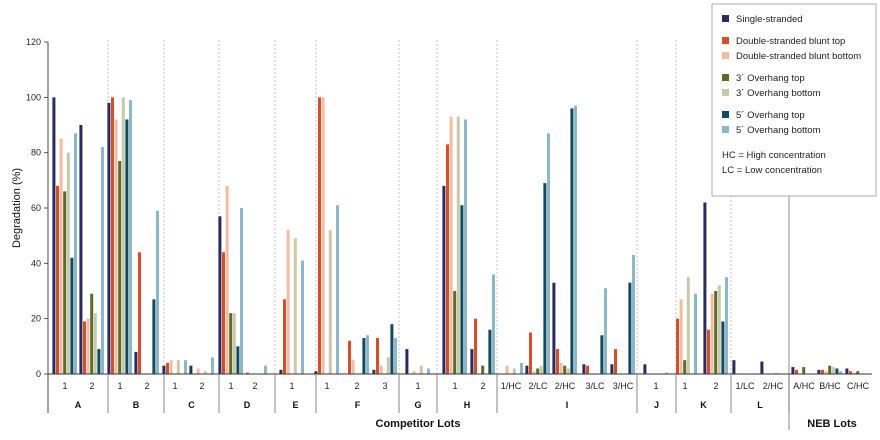  I want to click on legend-label: Double-stranded blunt top, so click(790, 41).